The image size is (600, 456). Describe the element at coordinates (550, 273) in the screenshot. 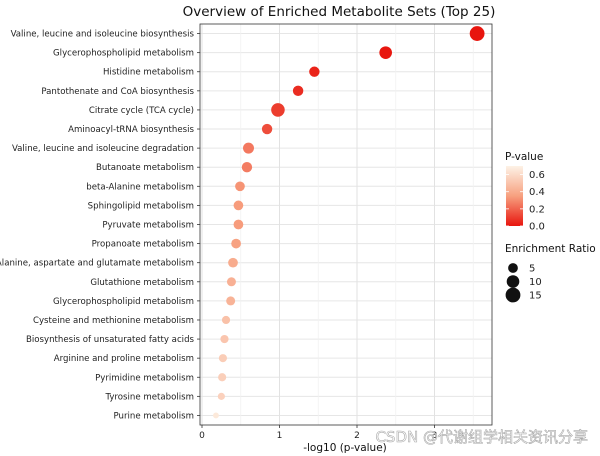

I see `enrichment-ratio-legend: Enrichment Ratio 5 10 15` at that location.